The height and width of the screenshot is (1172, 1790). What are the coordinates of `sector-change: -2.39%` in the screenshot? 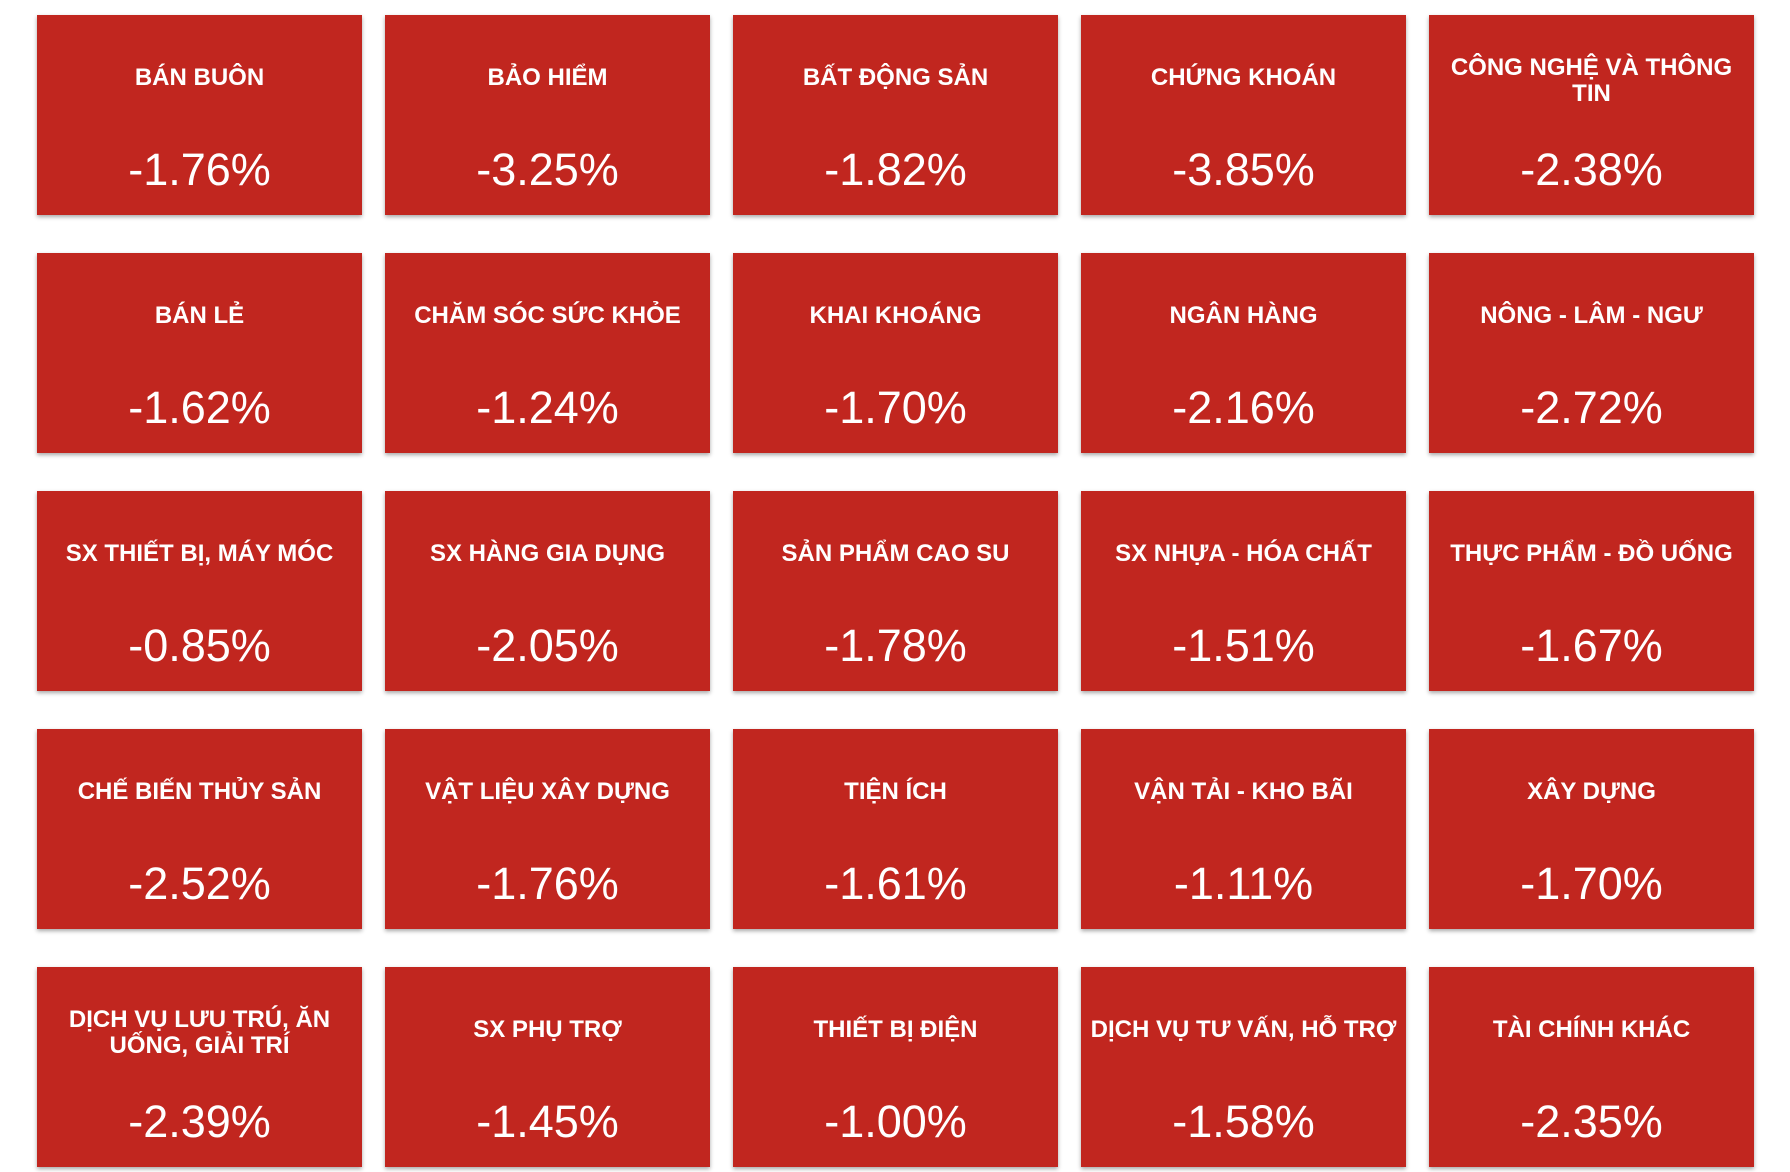 It's located at (199, 1121).